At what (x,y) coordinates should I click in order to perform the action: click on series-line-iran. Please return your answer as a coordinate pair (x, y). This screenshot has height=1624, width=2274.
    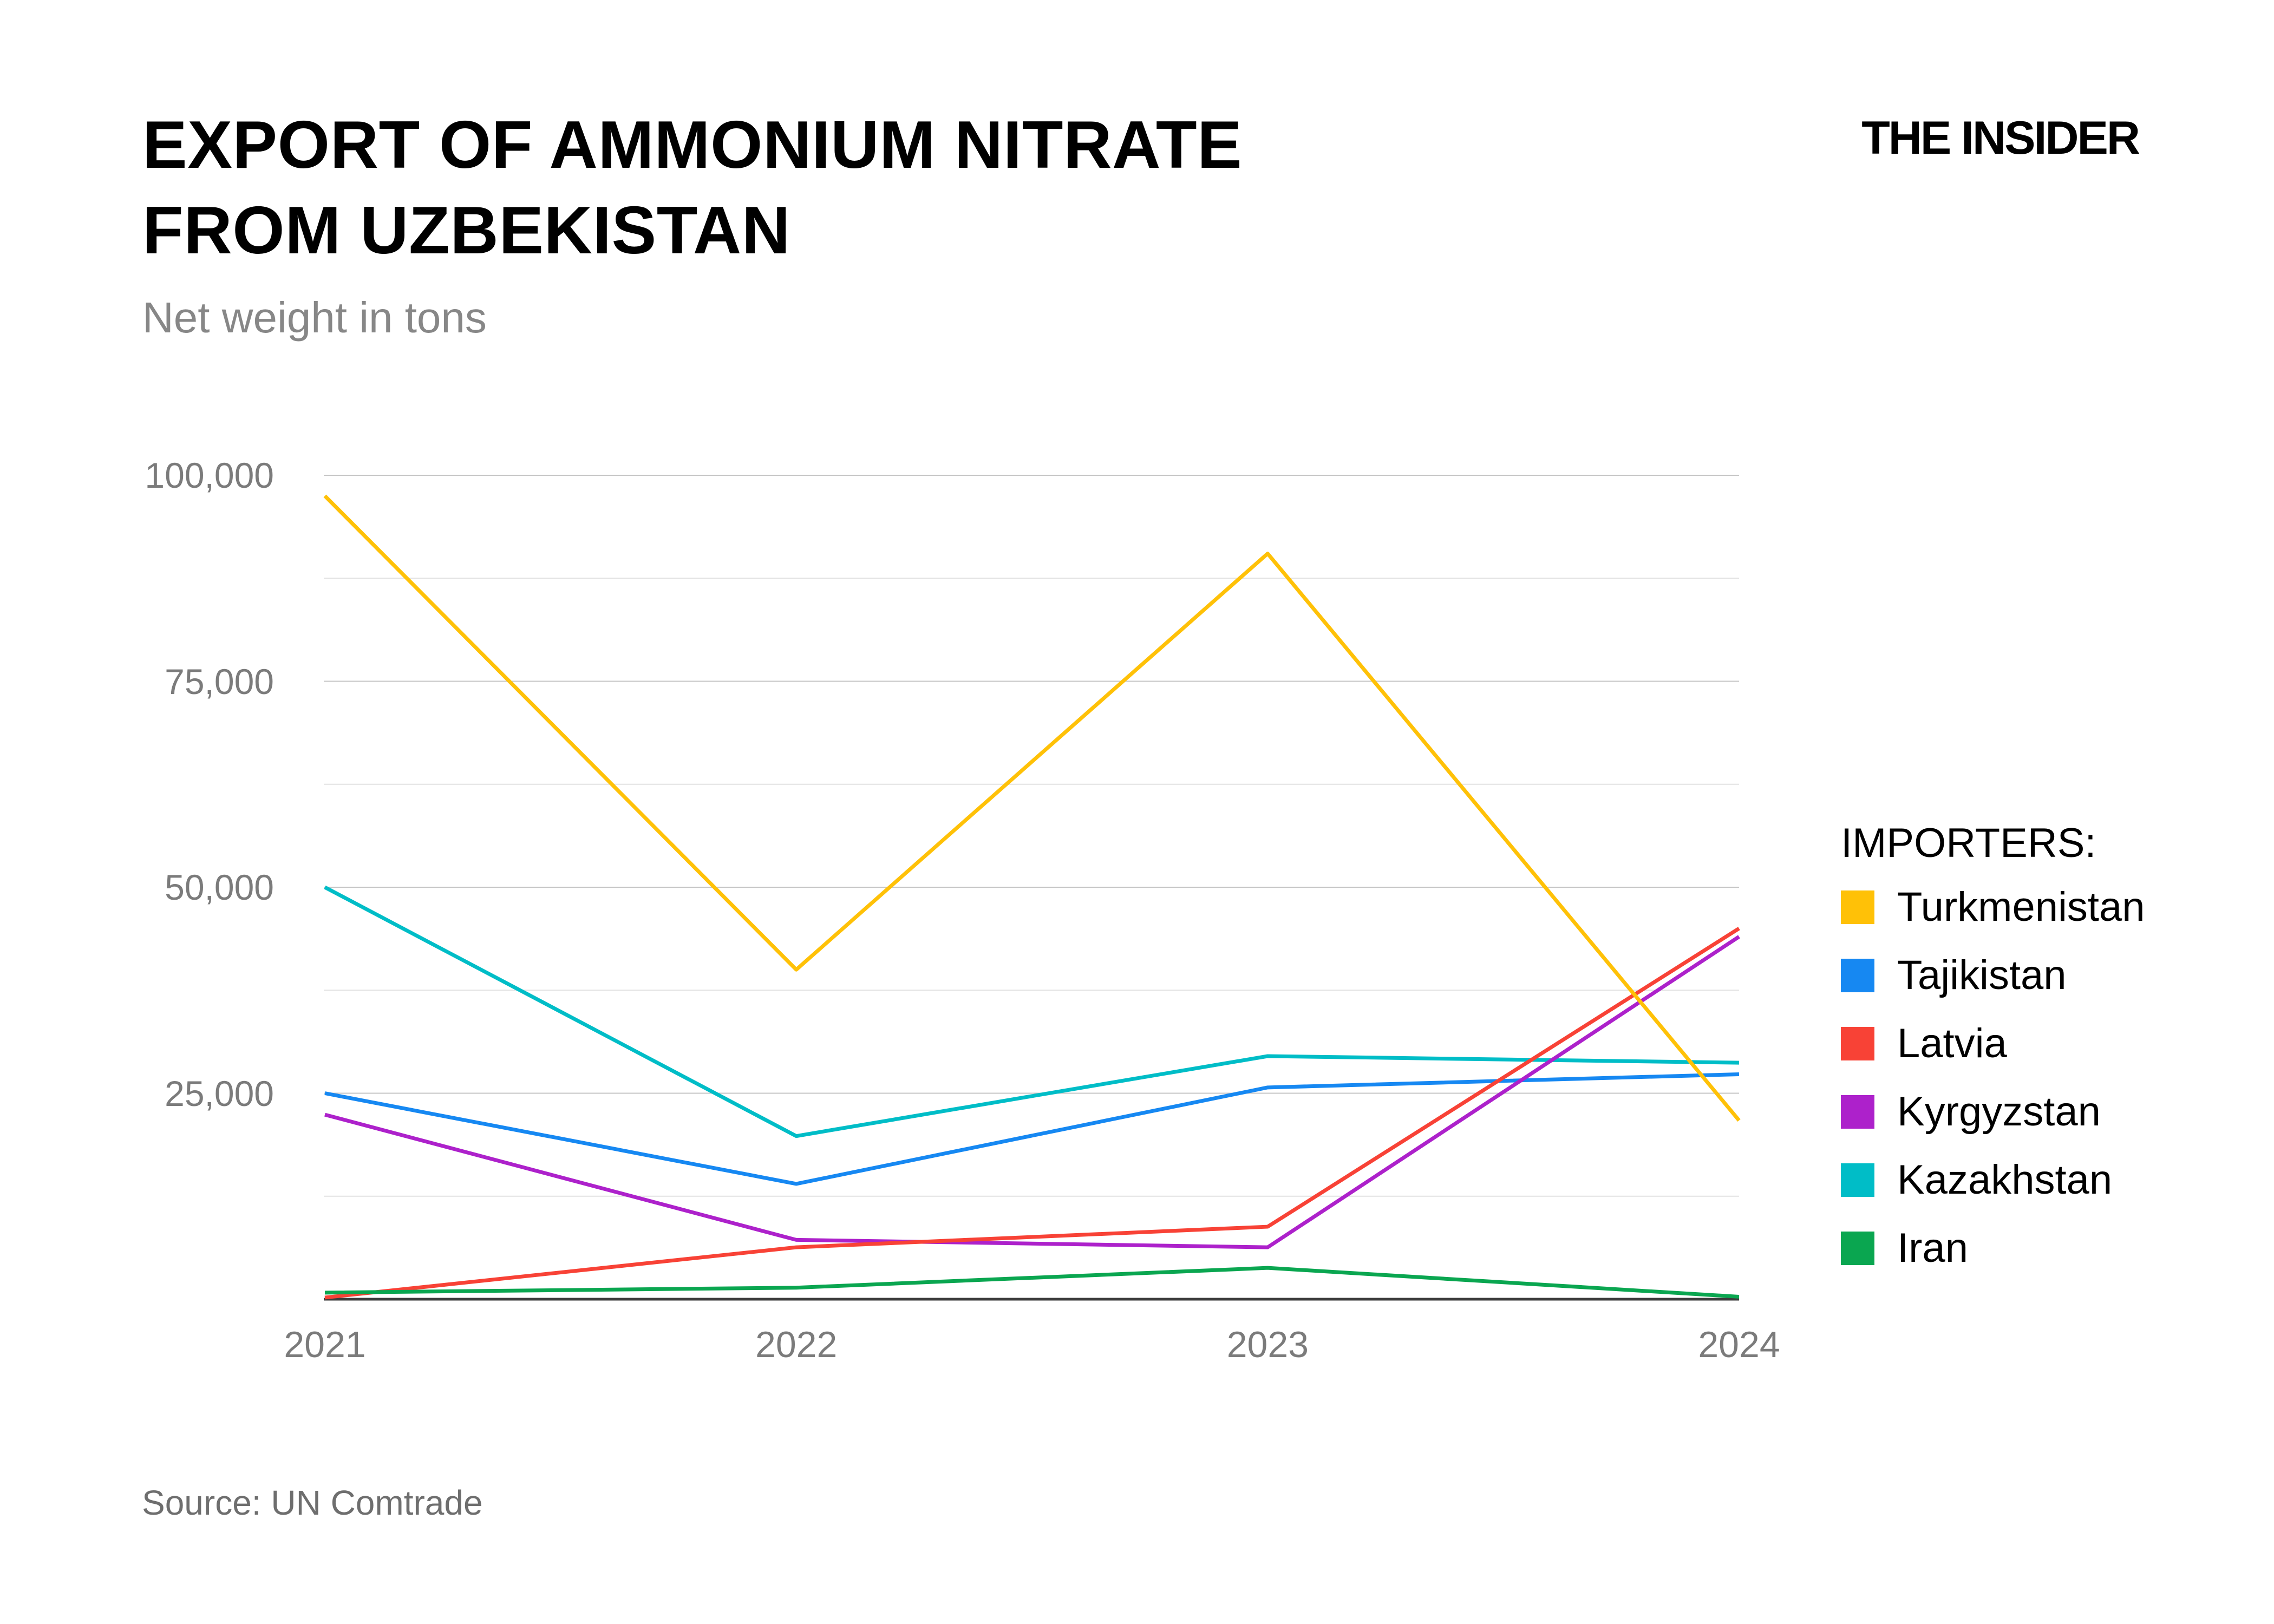
    Looking at the image, I should click on (1032, 1283).